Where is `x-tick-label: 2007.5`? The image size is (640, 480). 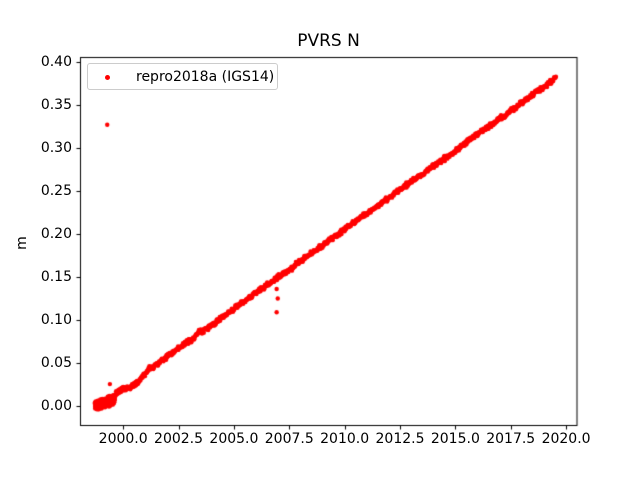
x-tick-label: 2007.5 is located at coordinates (289, 439).